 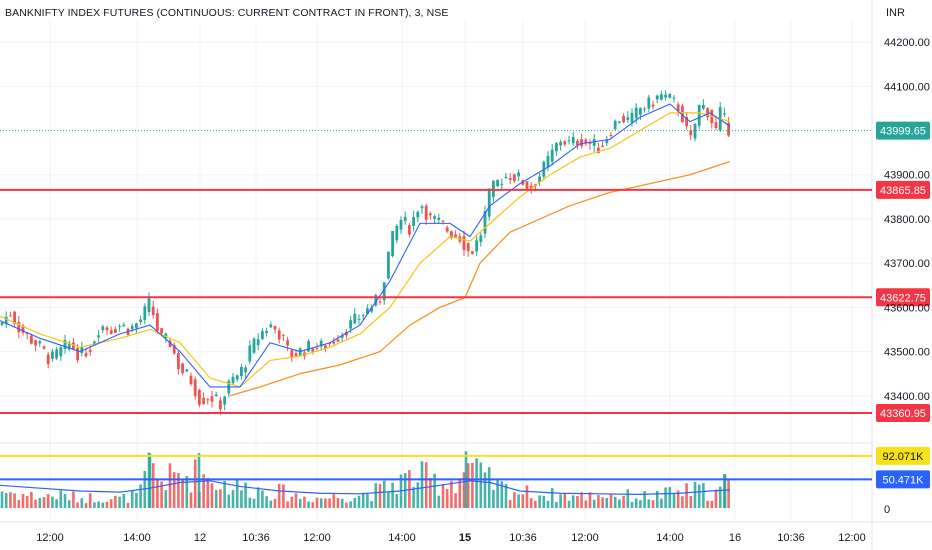 I want to click on volume-reference-tag, so click(x=903, y=479).